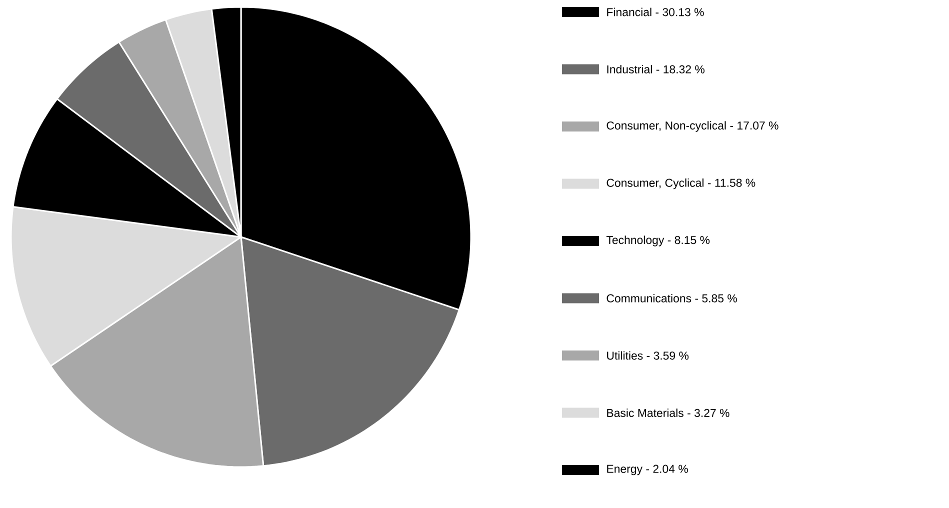  What do you see at coordinates (671, 298) in the screenshot?
I see `legend-label: Communications - 5.85 %` at bounding box center [671, 298].